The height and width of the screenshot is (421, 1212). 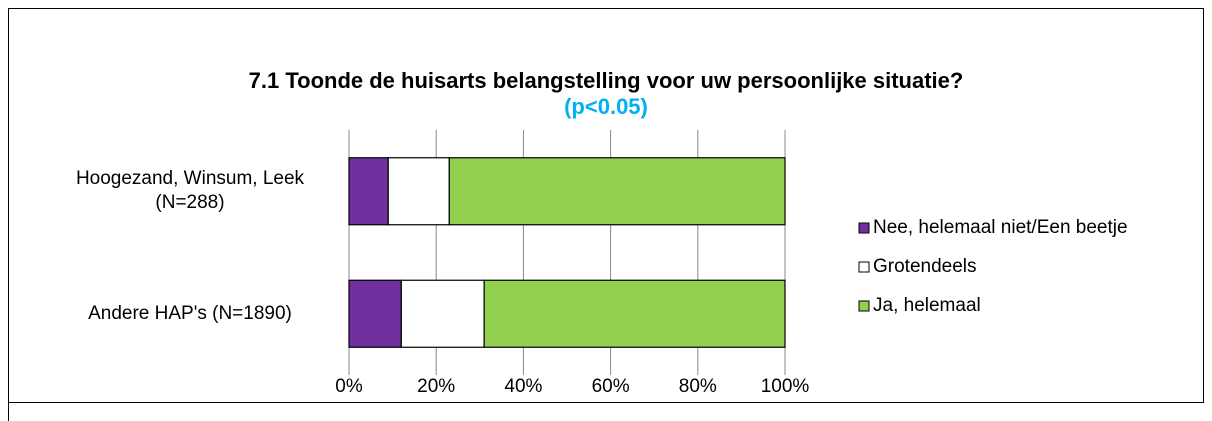 What do you see at coordinates (190, 191) in the screenshot?
I see `category-label: Hoogezand, Winsum, Leek (N=288)` at bounding box center [190, 191].